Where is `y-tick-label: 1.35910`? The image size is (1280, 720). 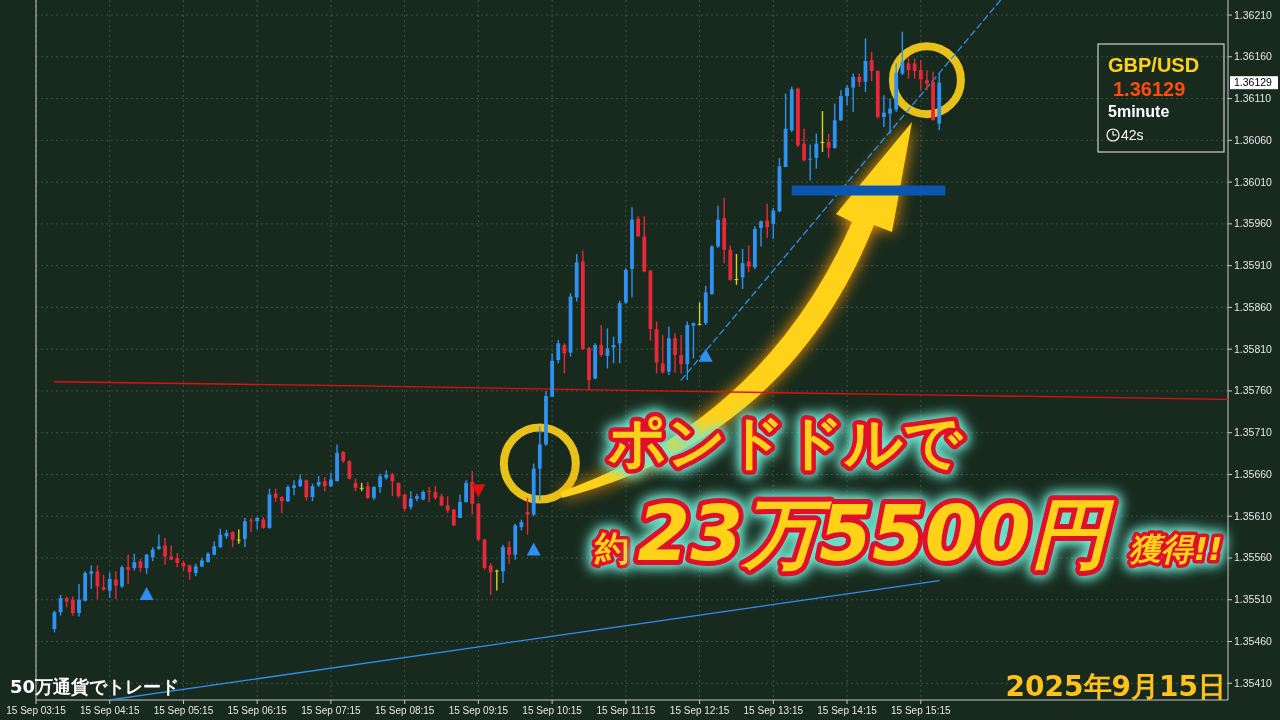
y-tick-label: 1.35910 is located at coordinates (1253, 265).